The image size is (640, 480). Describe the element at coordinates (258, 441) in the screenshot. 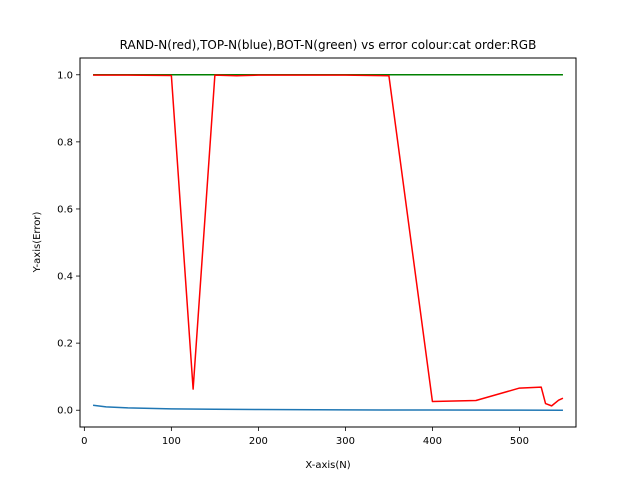

I see `x-tick-label: 200` at that location.